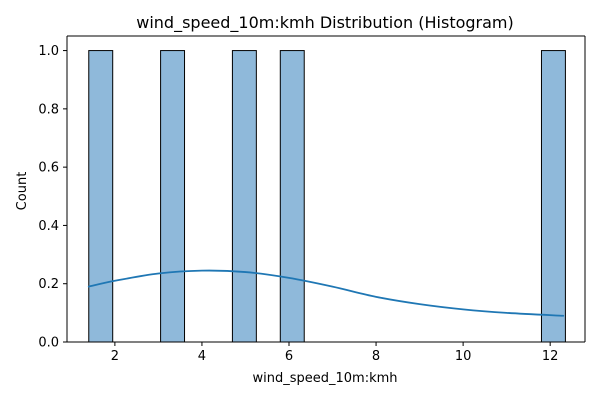  I want to click on x-tick-label-8: 8, so click(376, 356).